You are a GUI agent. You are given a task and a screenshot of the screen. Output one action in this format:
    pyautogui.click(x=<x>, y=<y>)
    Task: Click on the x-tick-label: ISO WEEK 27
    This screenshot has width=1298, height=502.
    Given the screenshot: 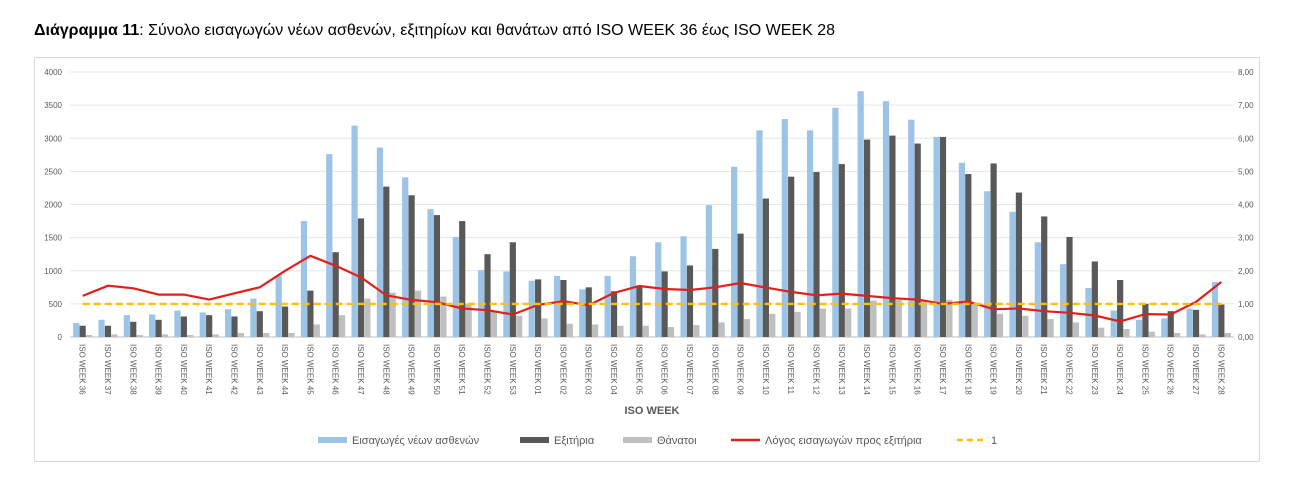 What is the action you would take?
    pyautogui.click(x=1195, y=369)
    